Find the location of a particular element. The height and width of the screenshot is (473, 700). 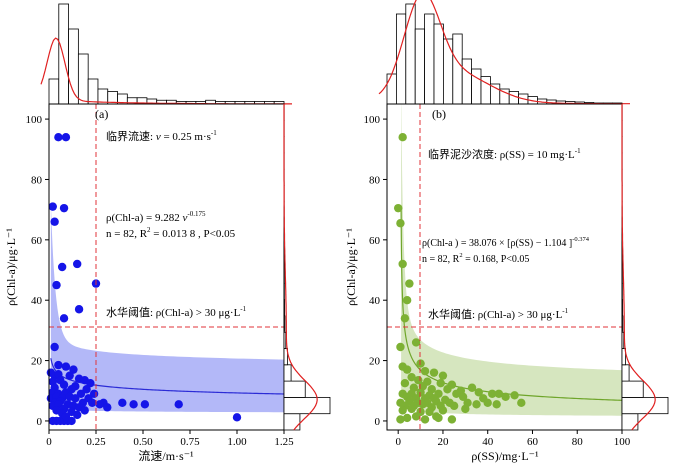

panel-a-right-histogram is located at coordinates (307, 267).